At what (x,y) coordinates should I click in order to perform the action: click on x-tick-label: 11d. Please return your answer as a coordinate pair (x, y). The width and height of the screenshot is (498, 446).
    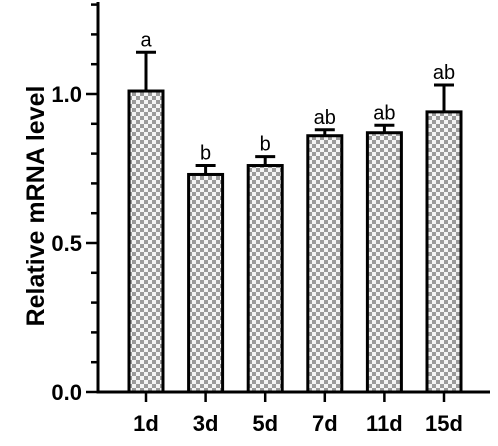
    Looking at the image, I should click on (384, 423).